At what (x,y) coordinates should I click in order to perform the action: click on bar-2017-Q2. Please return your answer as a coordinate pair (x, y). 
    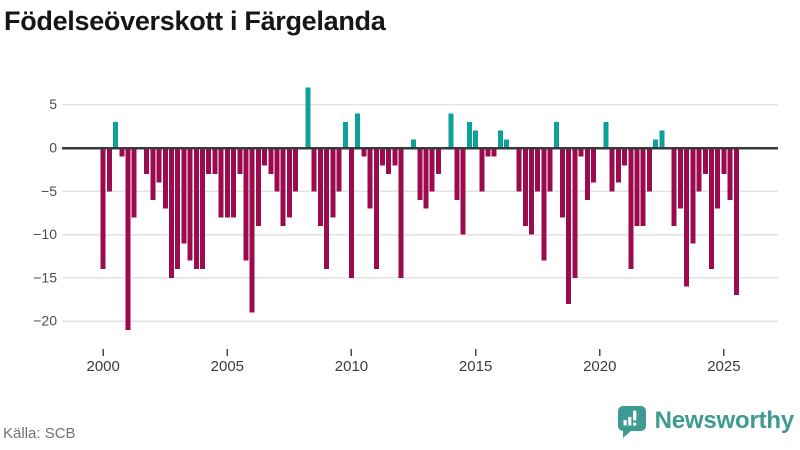
    Looking at the image, I should click on (531, 191).